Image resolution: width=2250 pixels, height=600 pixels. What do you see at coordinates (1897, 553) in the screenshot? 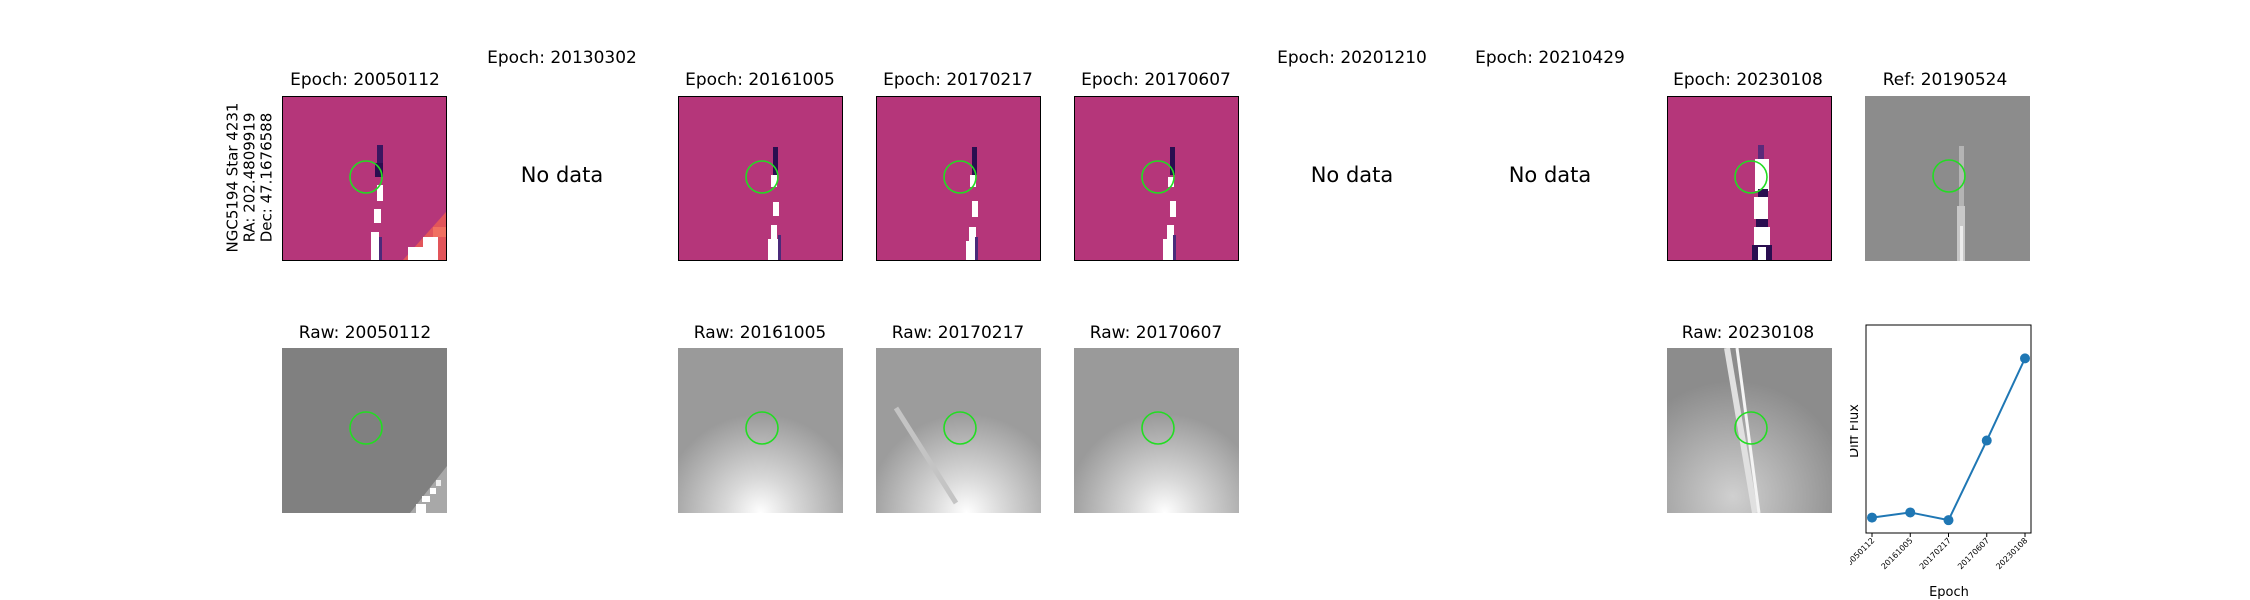
I see `x-tick-label: 20161005` at bounding box center [1897, 553].